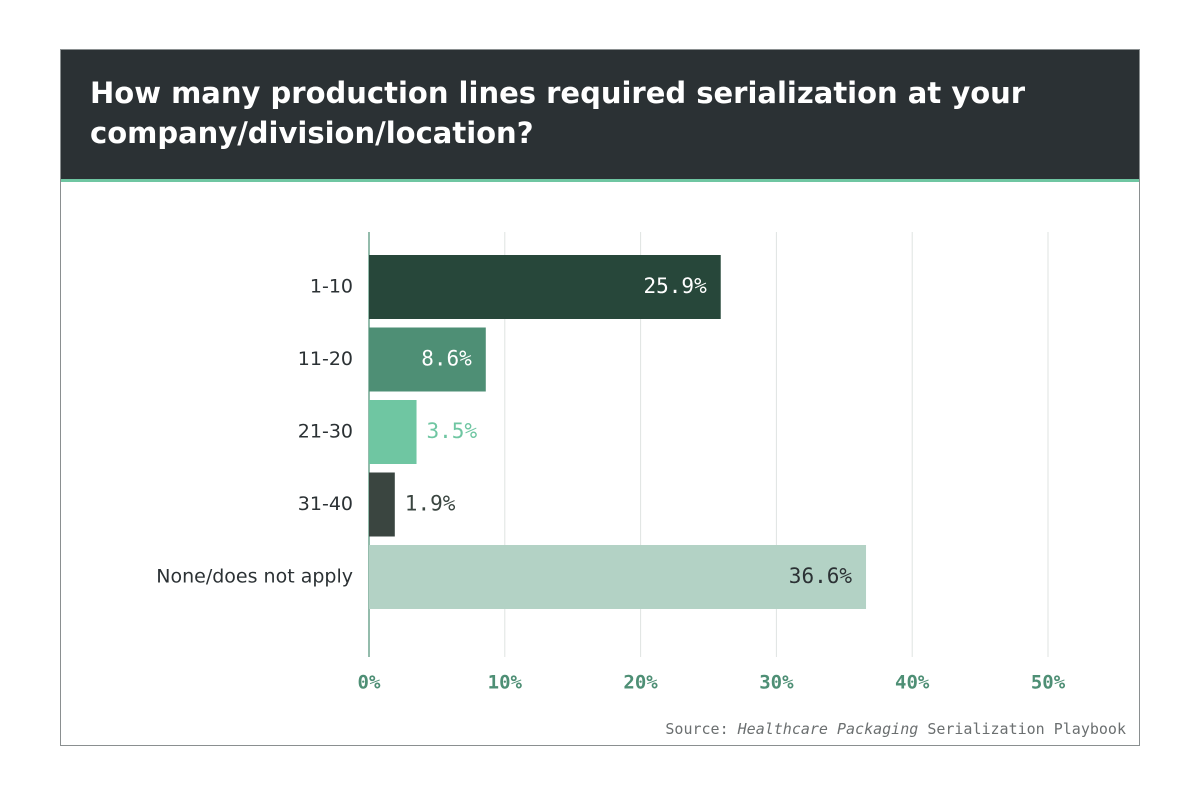  Describe the element at coordinates (828, 729) in the screenshot. I see `source-publication: Healthcare Packaging` at that location.